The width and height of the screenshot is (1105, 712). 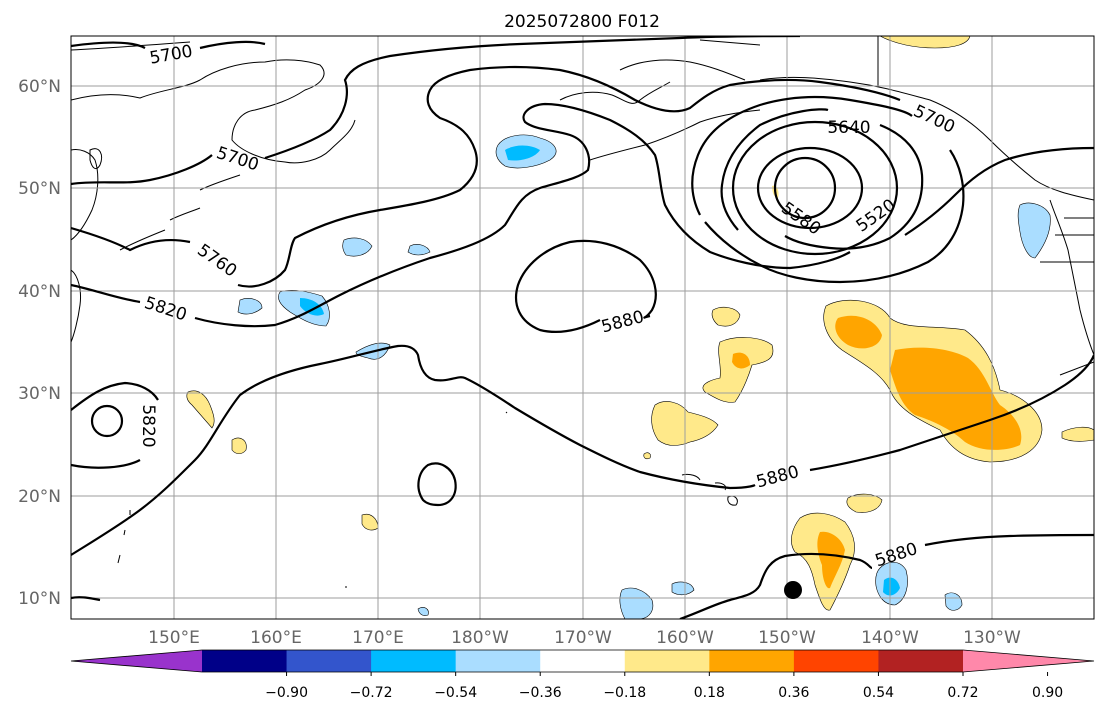 I want to click on lon-label: 170°E, so click(x=378, y=638).